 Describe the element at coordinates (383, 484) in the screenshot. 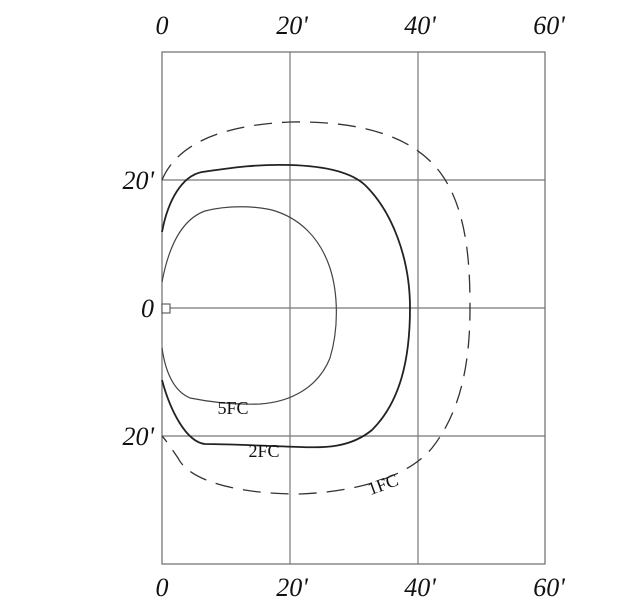

I see `contour-label-1fc: 1FC` at that location.